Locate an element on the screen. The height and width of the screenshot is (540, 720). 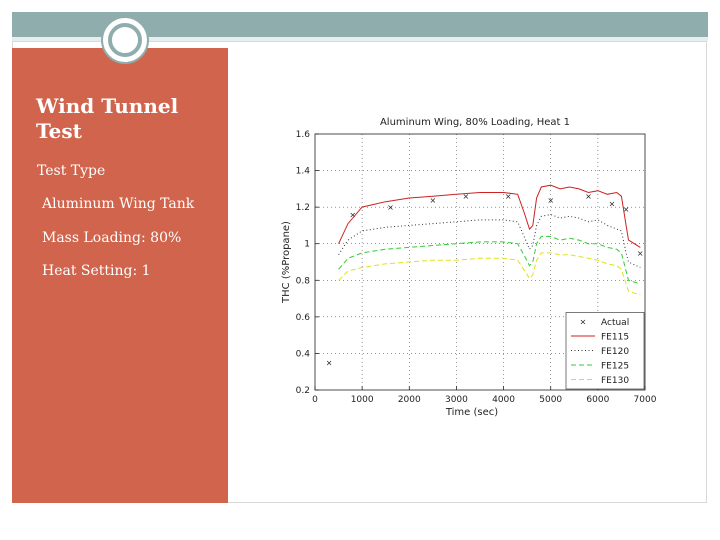
series-line-fe115 is located at coordinates (489, 216).